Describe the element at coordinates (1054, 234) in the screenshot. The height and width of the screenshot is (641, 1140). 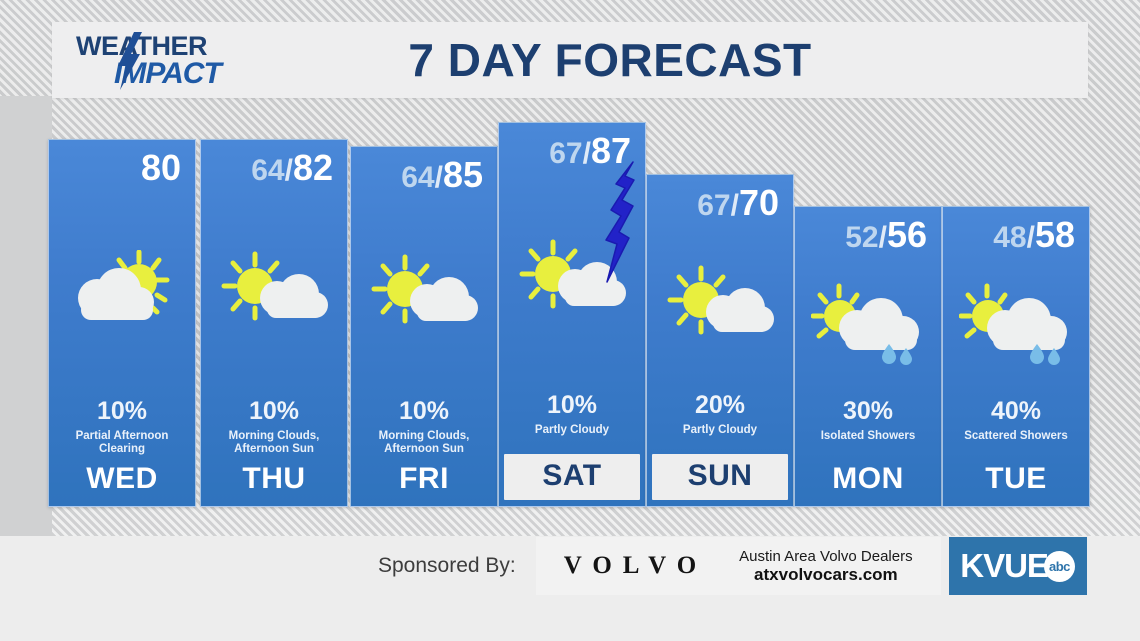
I see `high-temp: 58` at that location.